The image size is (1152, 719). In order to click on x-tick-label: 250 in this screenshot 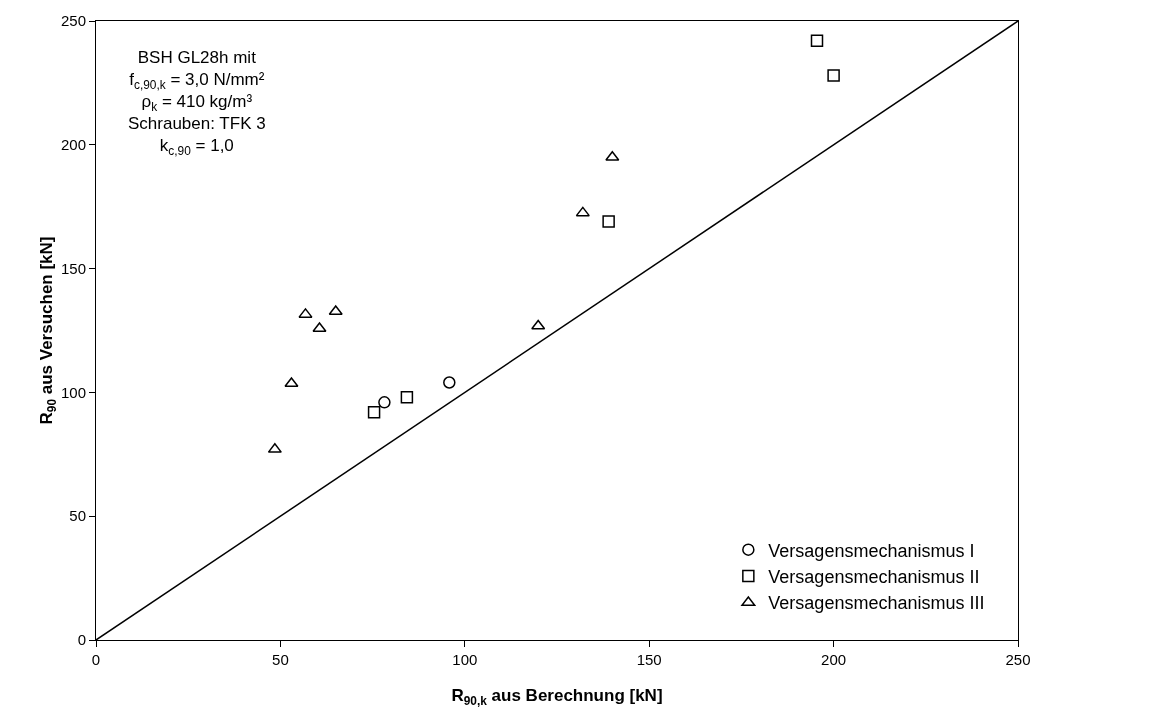, I will do `click(1018, 659)`.